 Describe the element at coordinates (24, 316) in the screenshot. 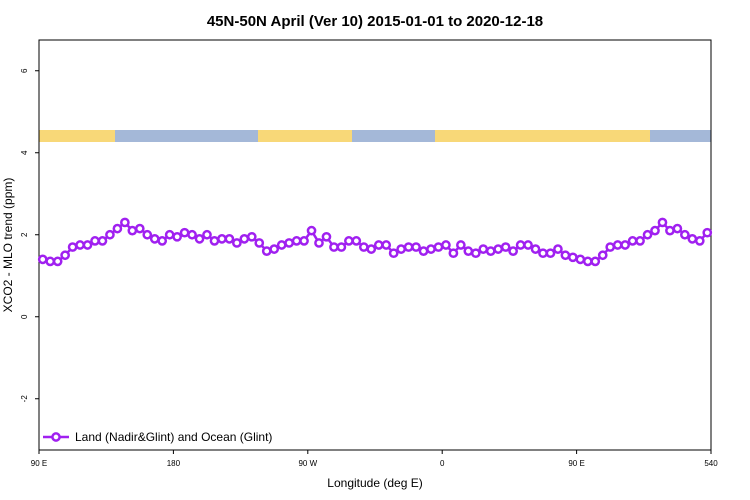

I see `y-tick-label: 0` at that location.